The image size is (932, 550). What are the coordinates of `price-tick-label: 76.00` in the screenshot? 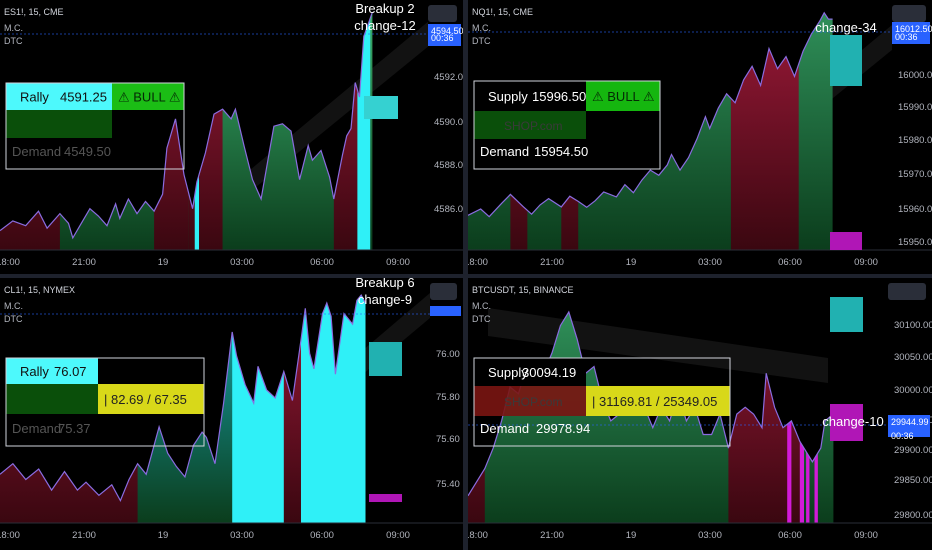 It's located at (448, 354).